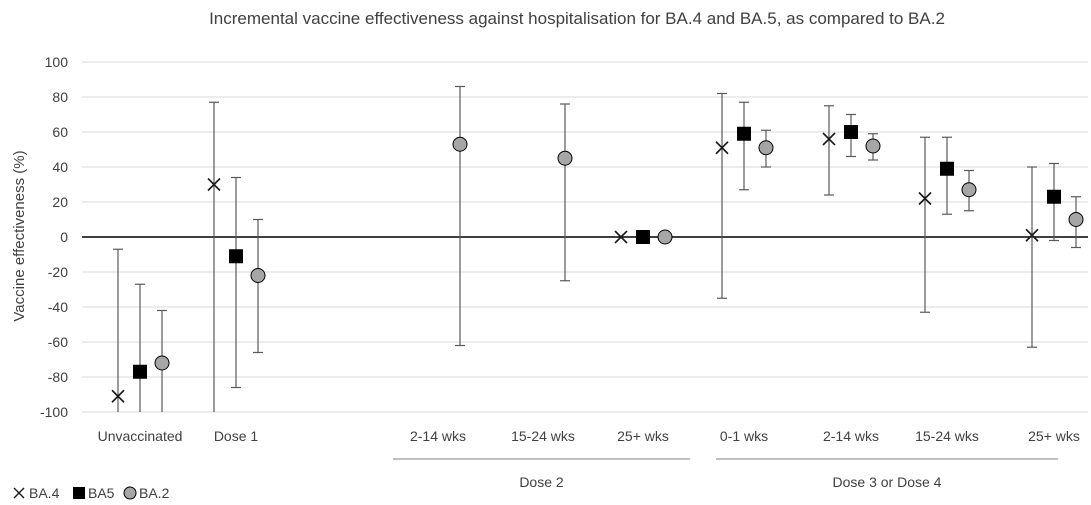  What do you see at coordinates (725, 474) in the screenshot?
I see `x-group-labels: Dose 2 Dose 3 or Dose 4` at bounding box center [725, 474].